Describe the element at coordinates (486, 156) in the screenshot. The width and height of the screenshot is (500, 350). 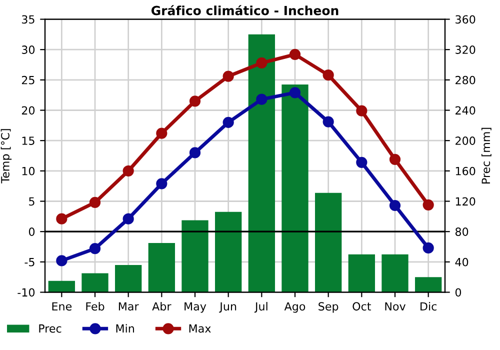
I see `y2-axis-title: Prec [mm]` at that location.